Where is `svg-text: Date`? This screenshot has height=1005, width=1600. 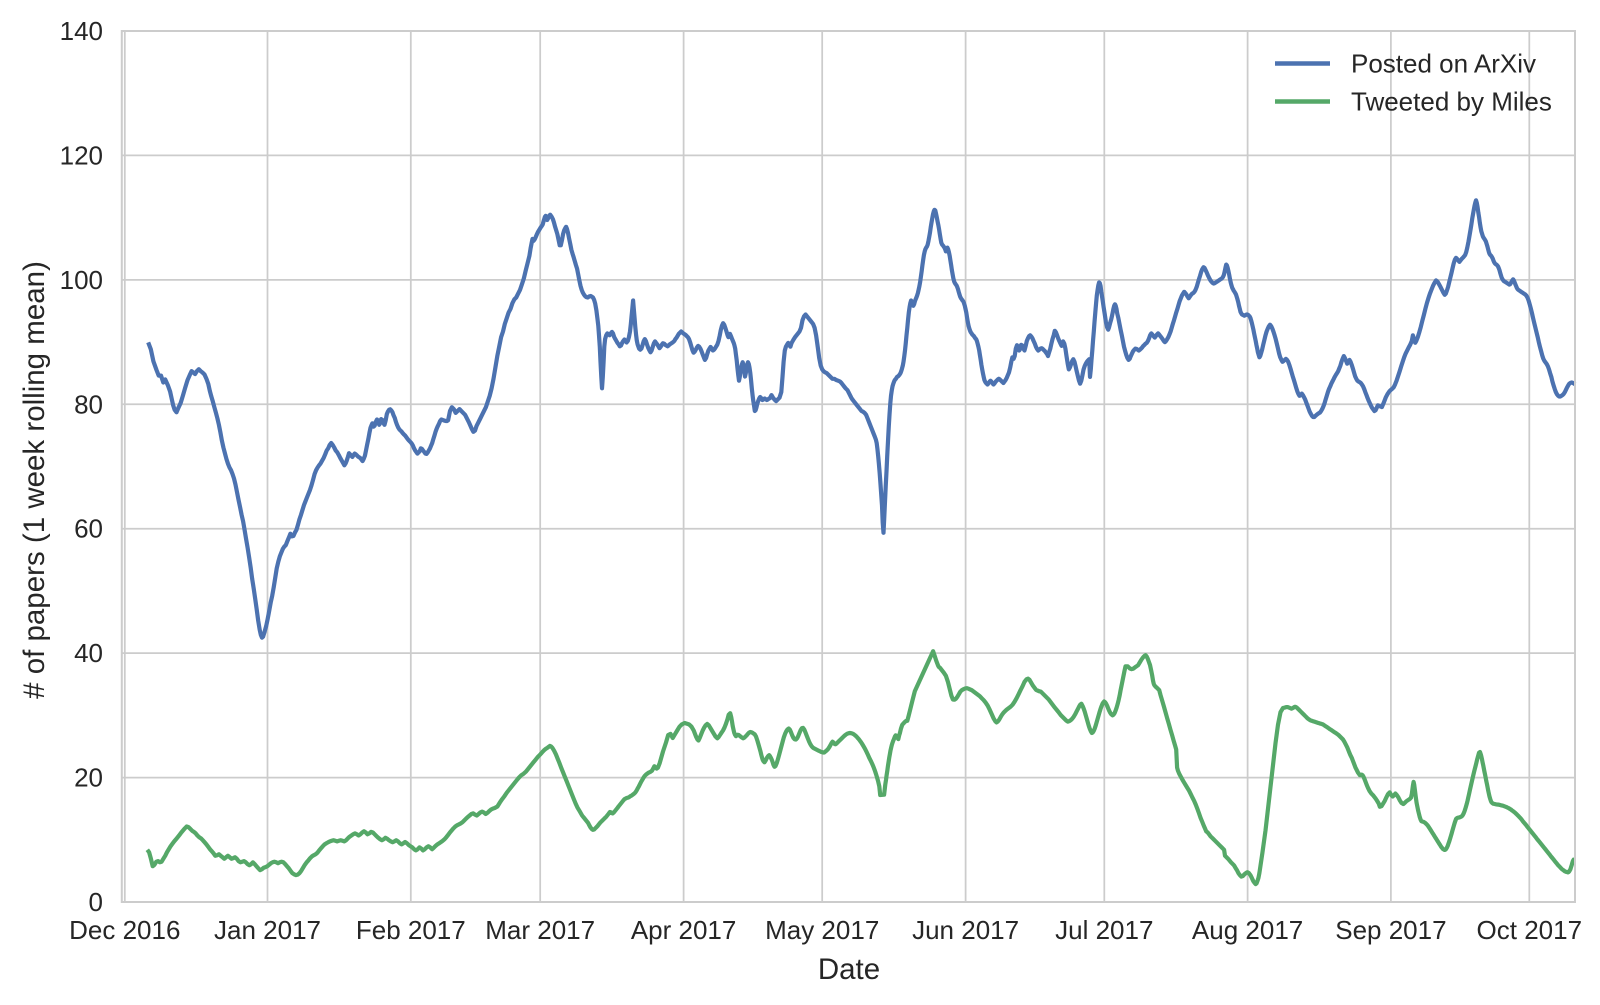 svg-text: Date is located at coordinates (849, 969).